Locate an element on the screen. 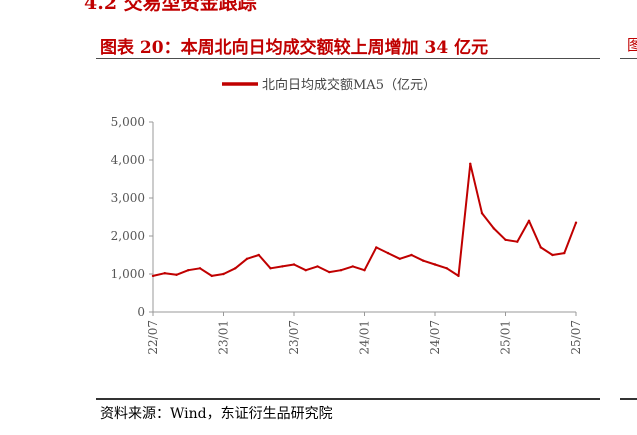 Image resolution: width=637 pixels, height=435 pixels. adjacent-figure-fragment: 图 is located at coordinates (632, 45).